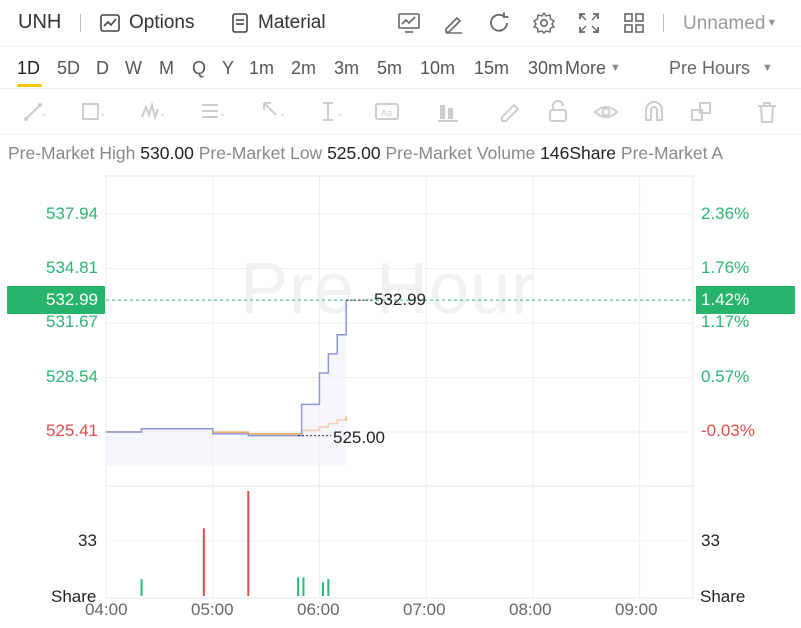 This screenshot has width=801, height=628. What do you see at coordinates (586, 68) in the screenshot?
I see `more-label: More` at bounding box center [586, 68].